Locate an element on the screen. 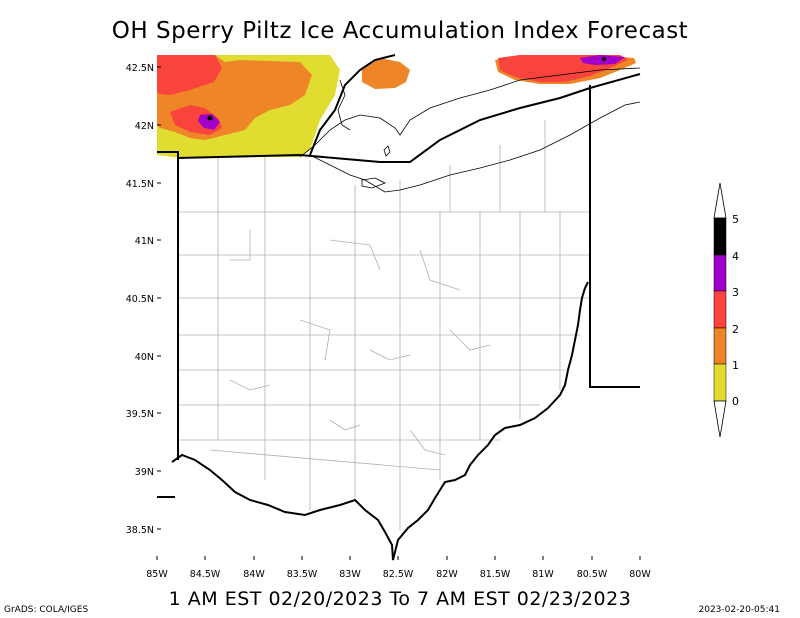  lon-label: 84W is located at coordinates (254, 574).